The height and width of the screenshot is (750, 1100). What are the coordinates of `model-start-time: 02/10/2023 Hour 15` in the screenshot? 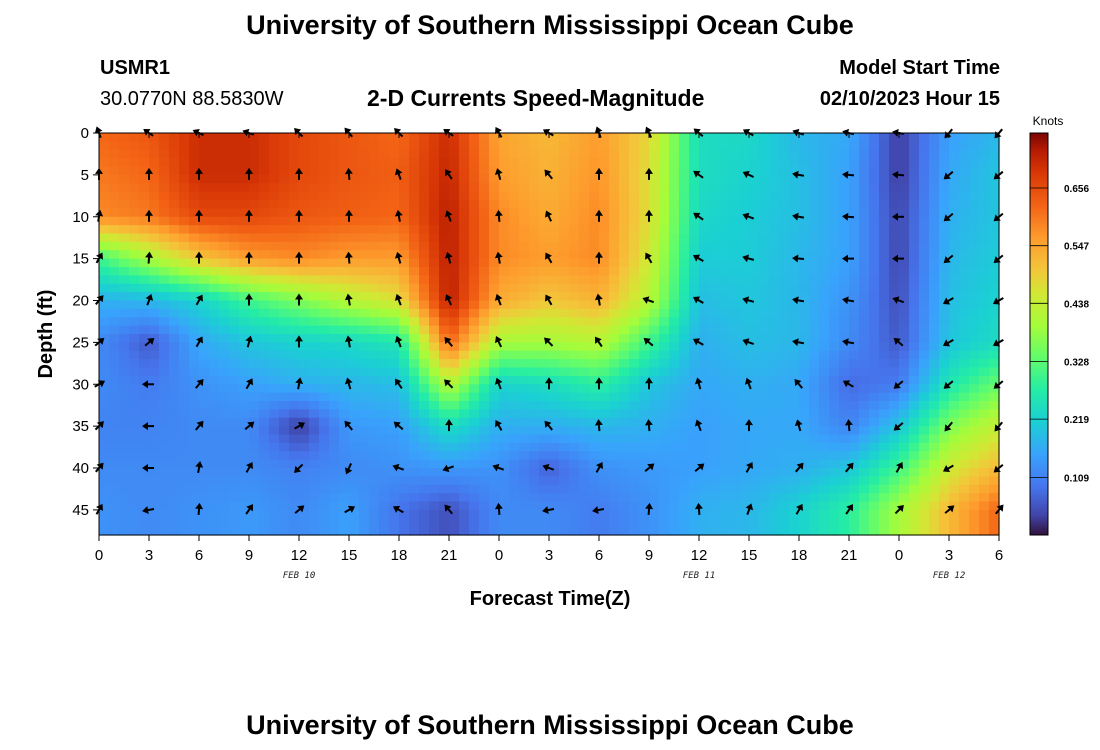 It's located at (909, 99).